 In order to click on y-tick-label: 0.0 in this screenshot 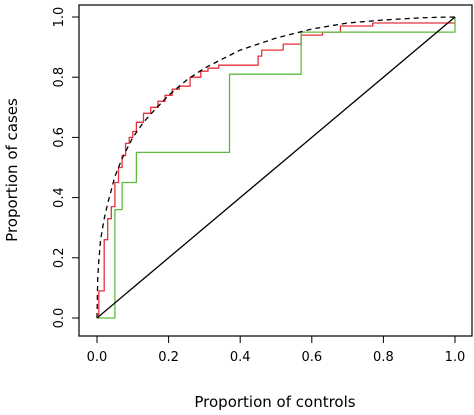, I will do `click(59, 318)`.